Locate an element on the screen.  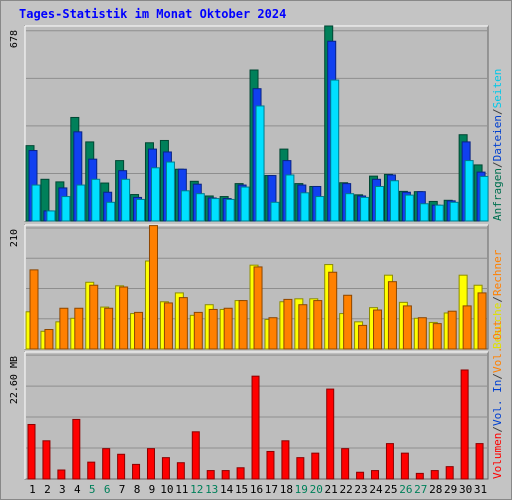
x-tick-label-20: 20 is located at coordinates (316, 489).